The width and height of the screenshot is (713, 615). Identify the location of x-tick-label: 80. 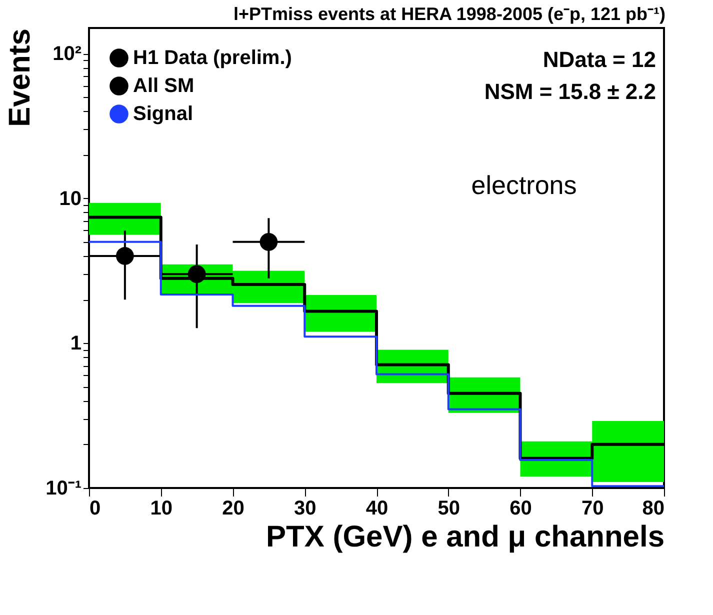
(653, 509).